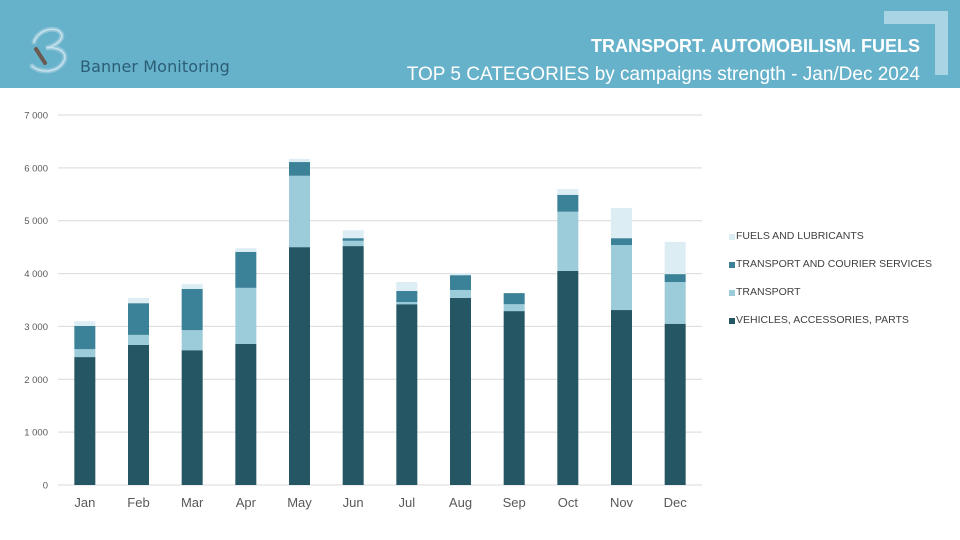  I want to click on bar-segment-vehicles-aug, so click(460, 391).